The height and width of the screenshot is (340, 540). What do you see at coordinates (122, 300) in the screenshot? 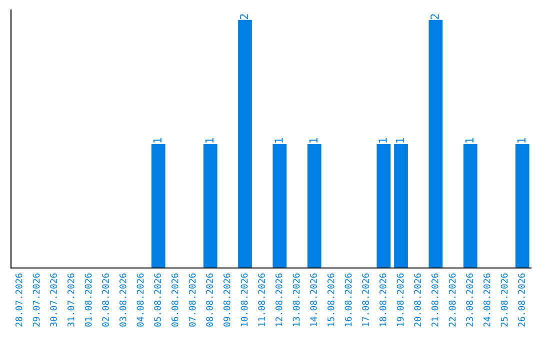
I see `x-tick-label: 03.08.2026` at bounding box center [122, 300].